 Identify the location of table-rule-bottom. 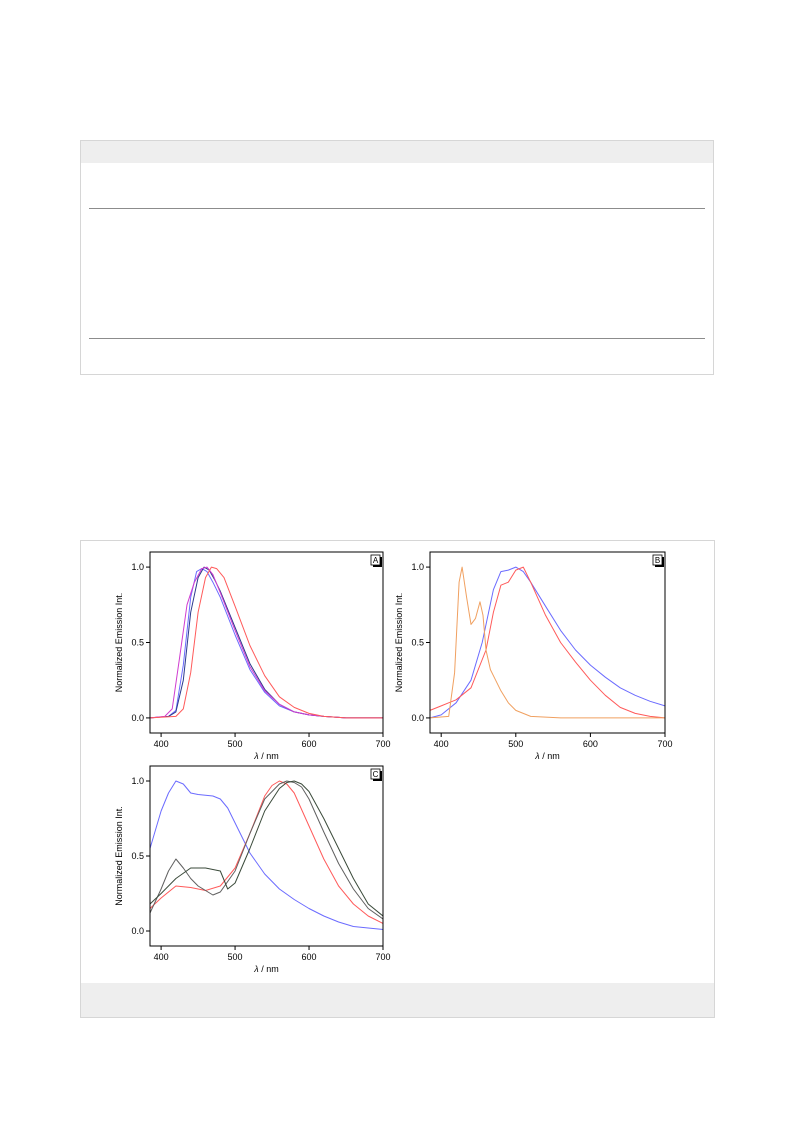
(397, 338).